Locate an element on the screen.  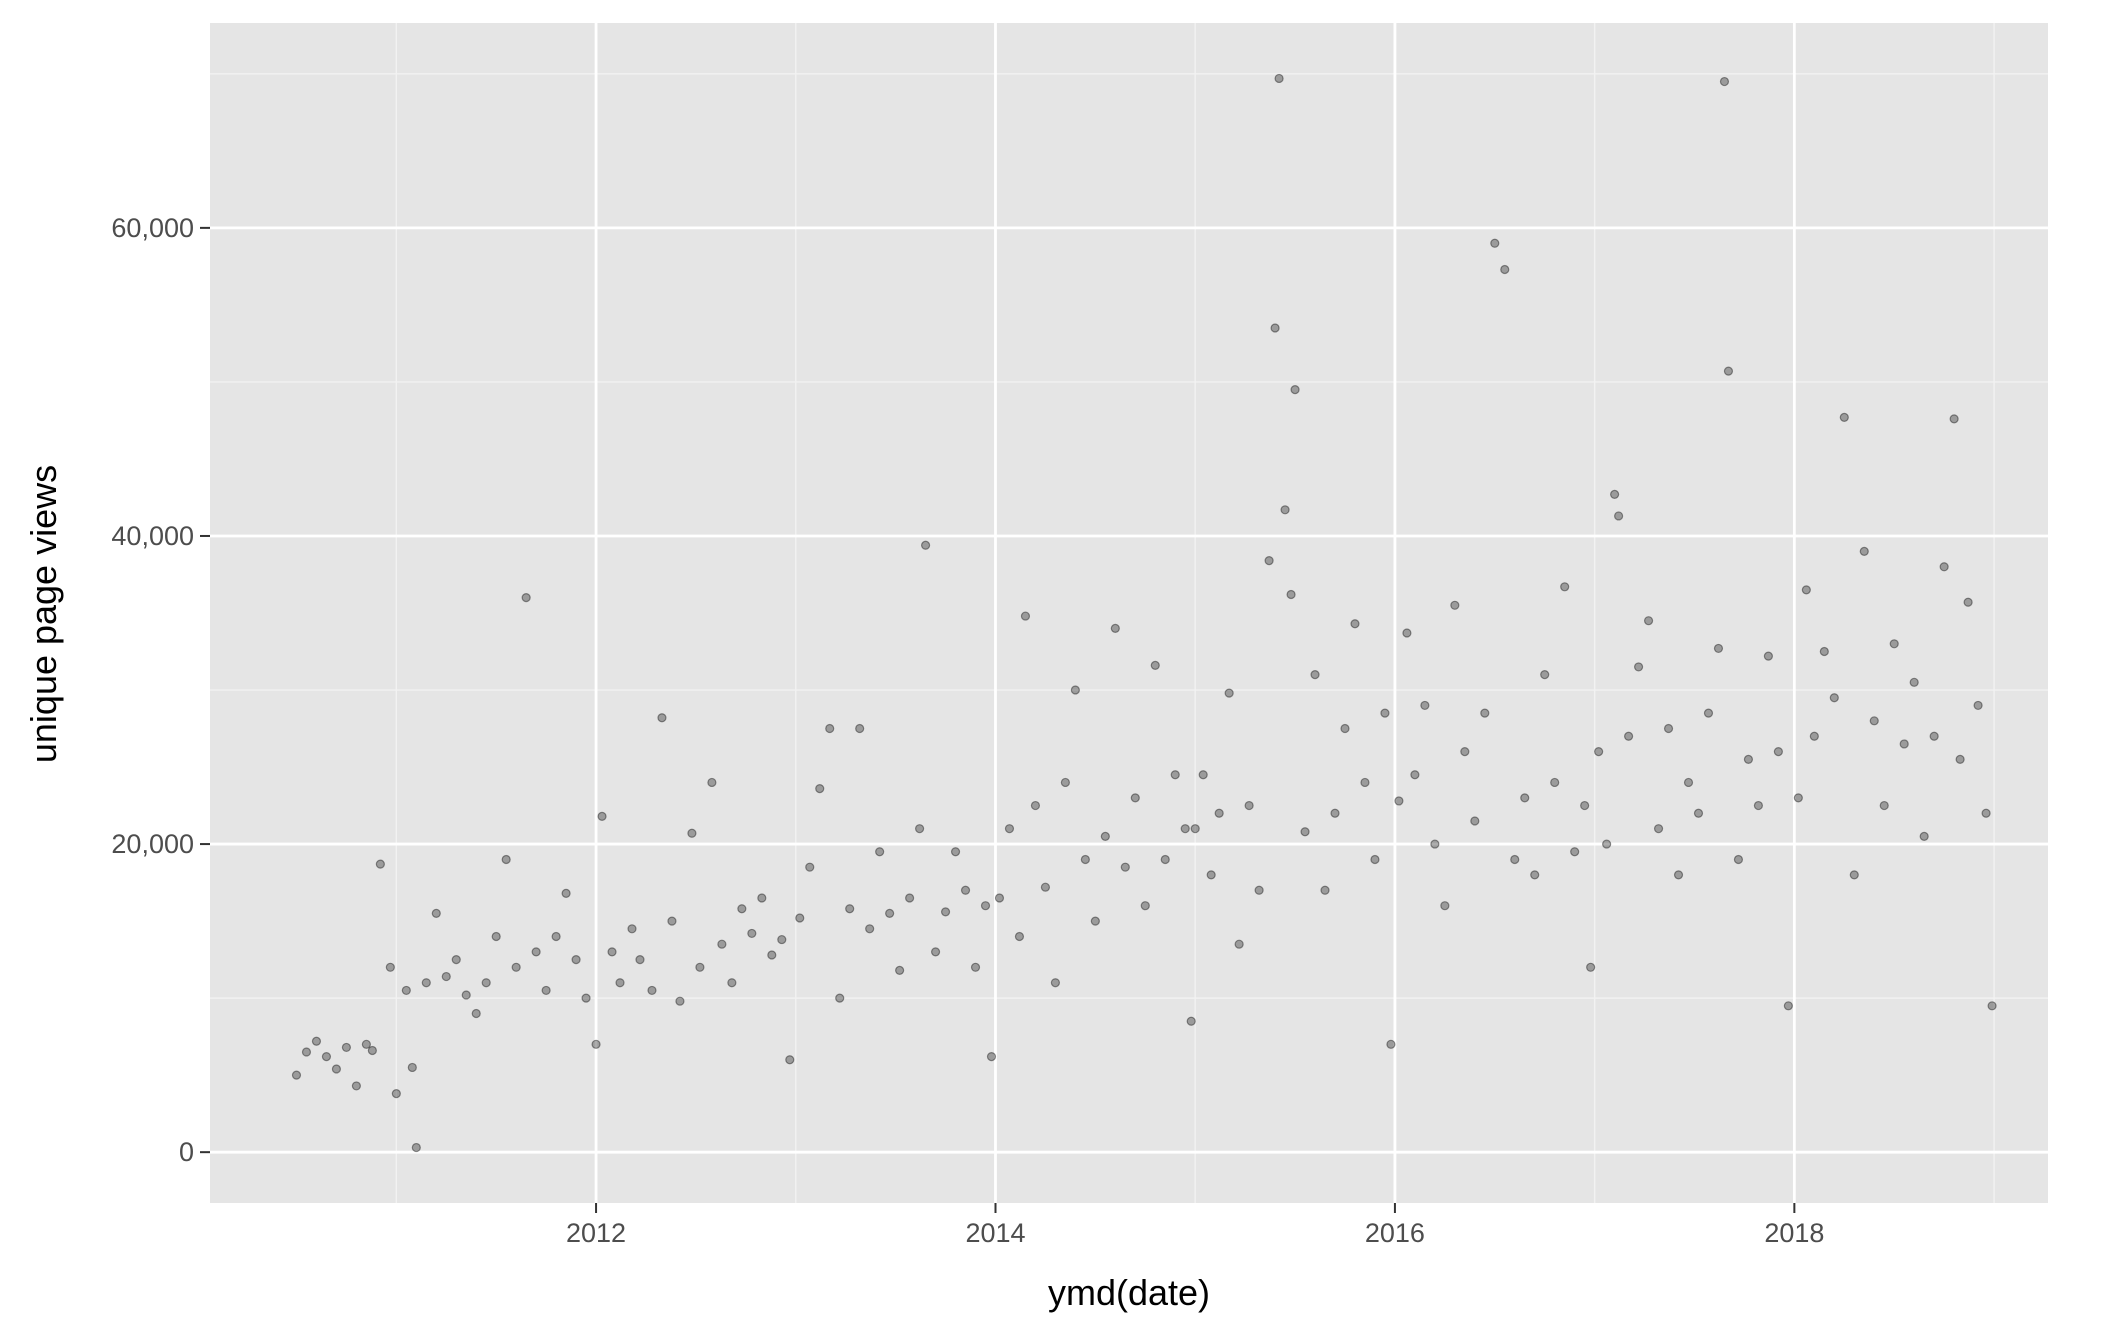
x-tick-label: 2016 is located at coordinates (1395, 1233).